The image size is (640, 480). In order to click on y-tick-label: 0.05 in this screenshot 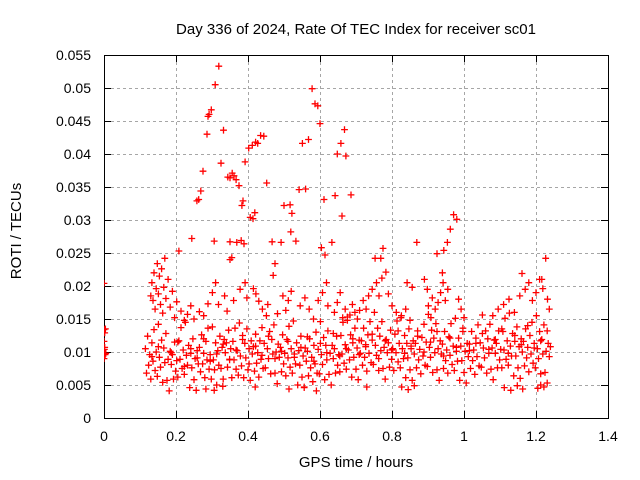, I will do `click(77, 88)`.